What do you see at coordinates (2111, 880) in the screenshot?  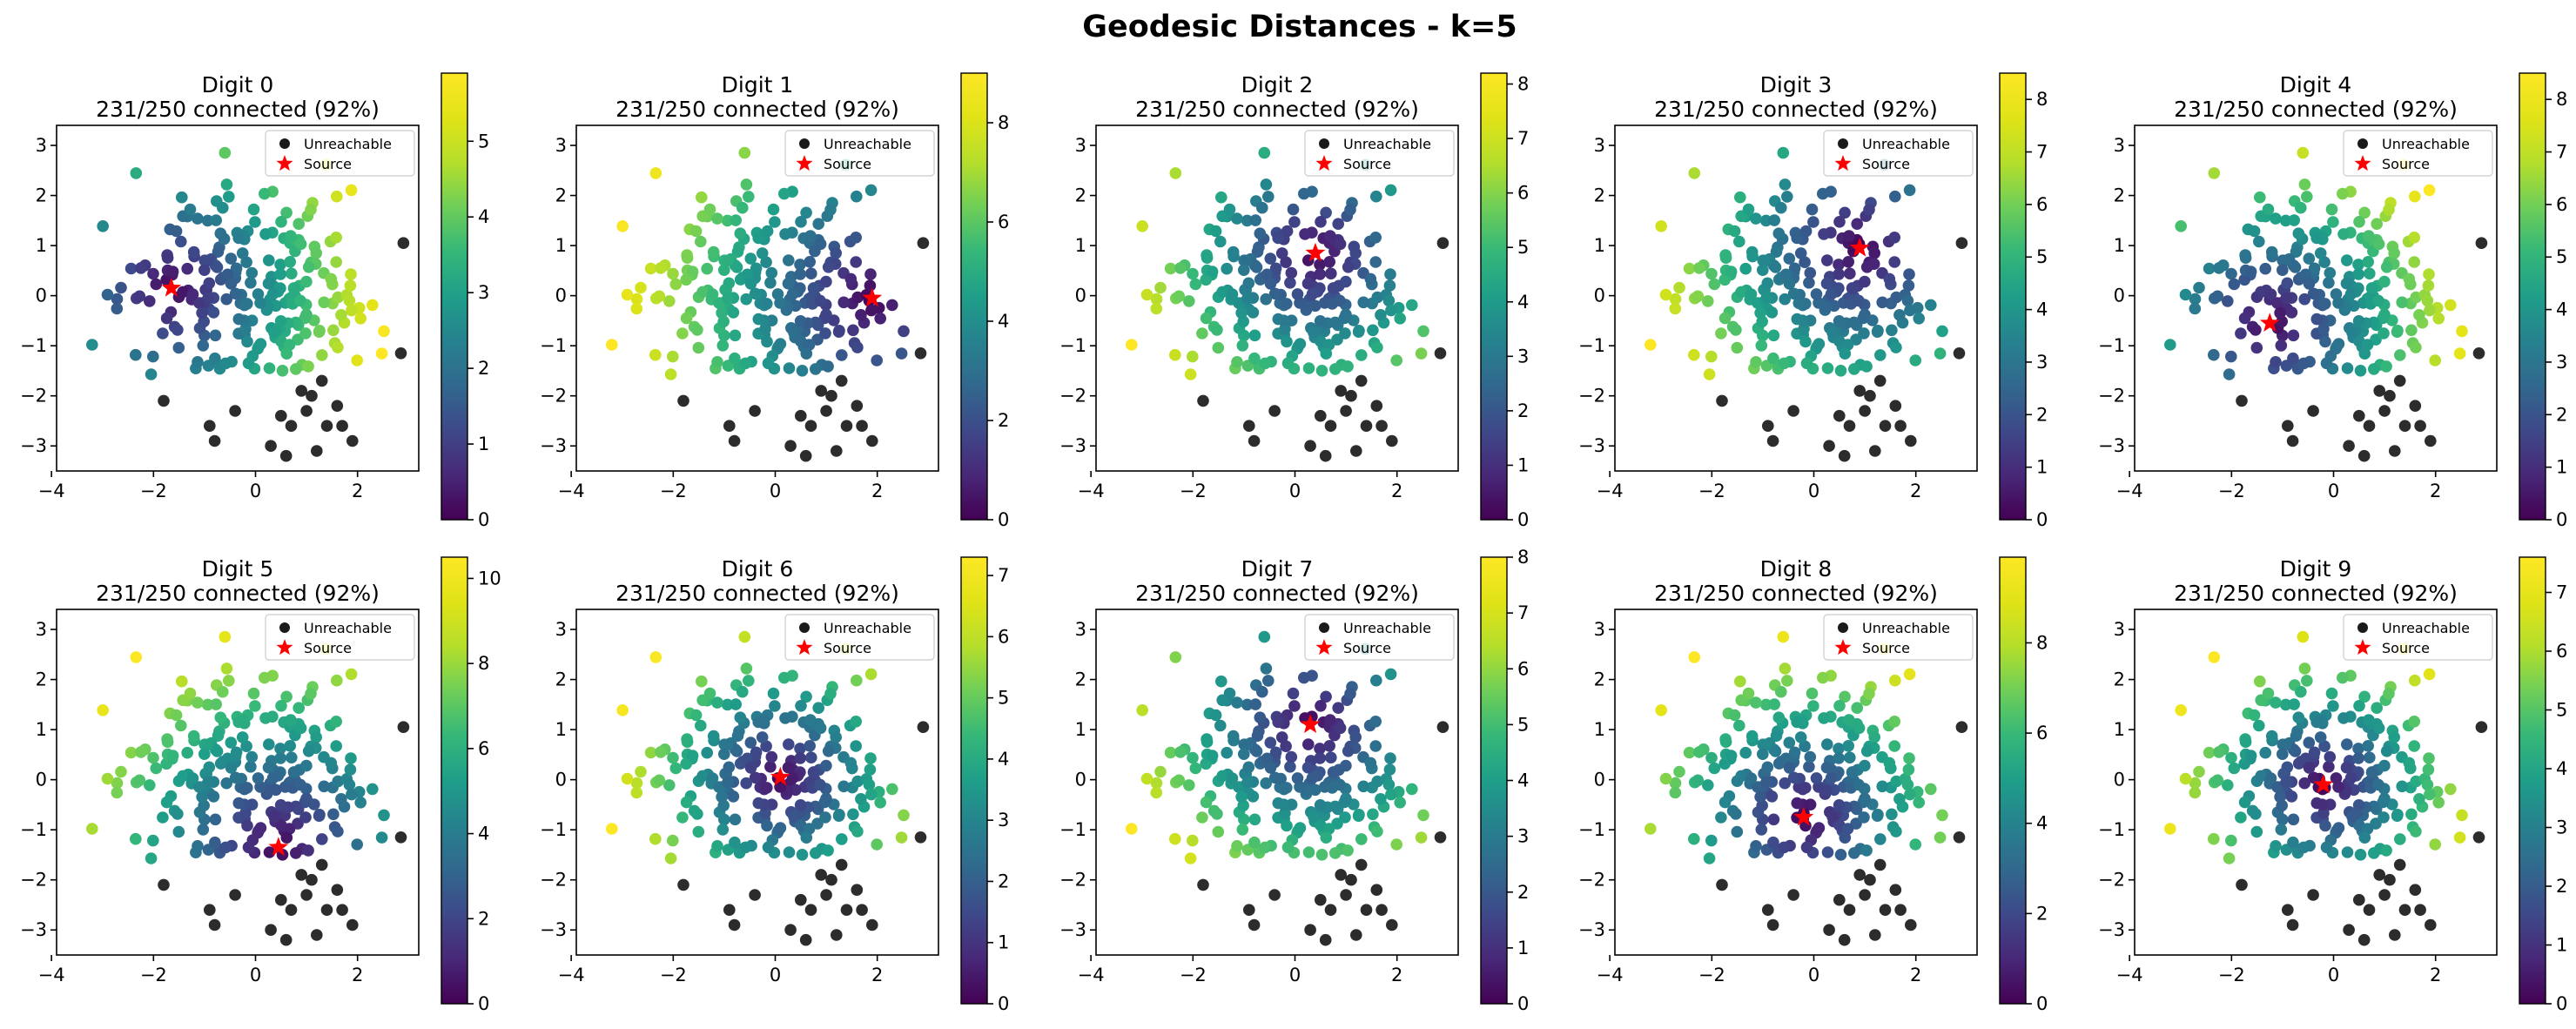 I see `y-tick-label: −2` at bounding box center [2111, 880].